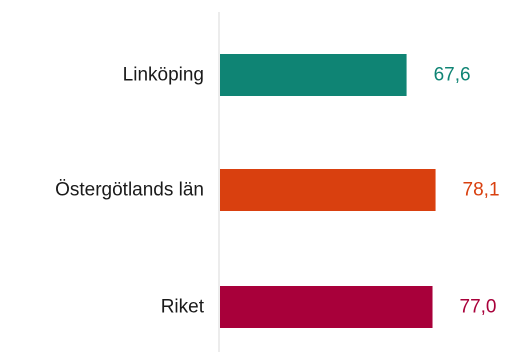 The image size is (512, 356). I want to click on category-label: Riket, so click(183, 307).